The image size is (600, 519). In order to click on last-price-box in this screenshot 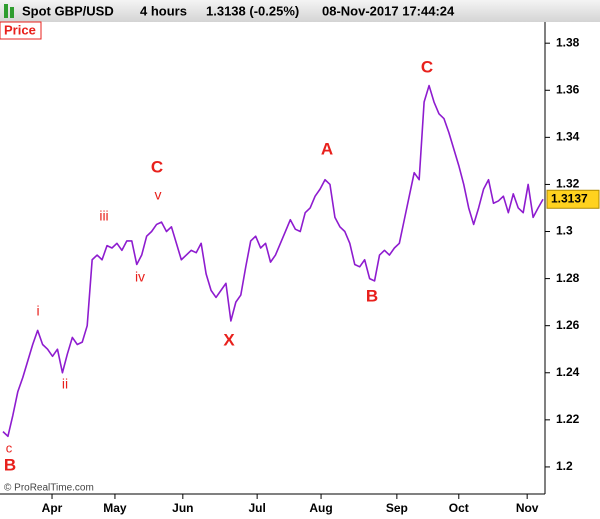, I will do `click(573, 199)`.